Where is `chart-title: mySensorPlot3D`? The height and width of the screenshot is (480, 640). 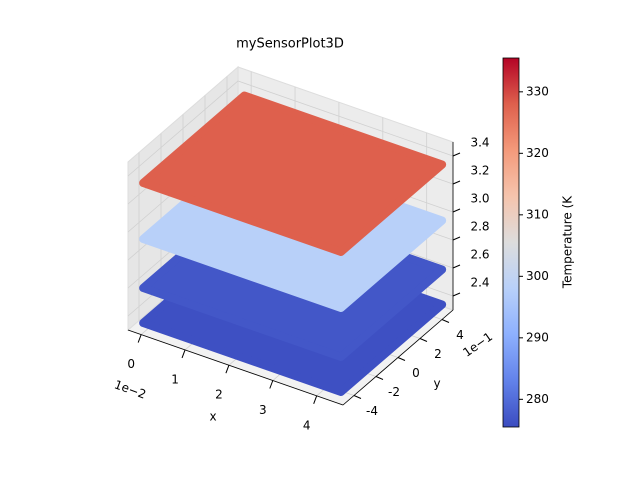
chart-title: mySensorPlot3D is located at coordinates (290, 44).